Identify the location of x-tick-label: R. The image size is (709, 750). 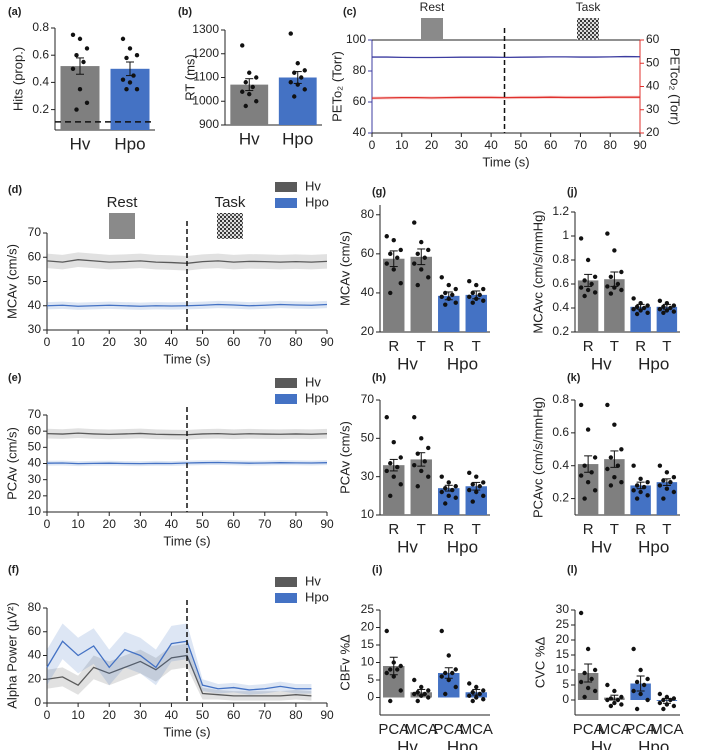
(640, 346).